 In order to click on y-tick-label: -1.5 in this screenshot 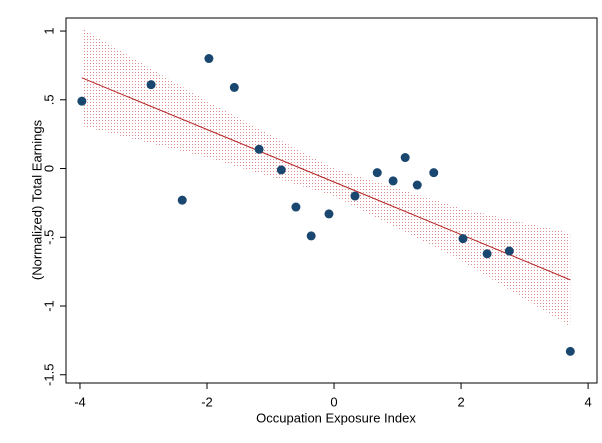, I will do `click(48, 375)`.